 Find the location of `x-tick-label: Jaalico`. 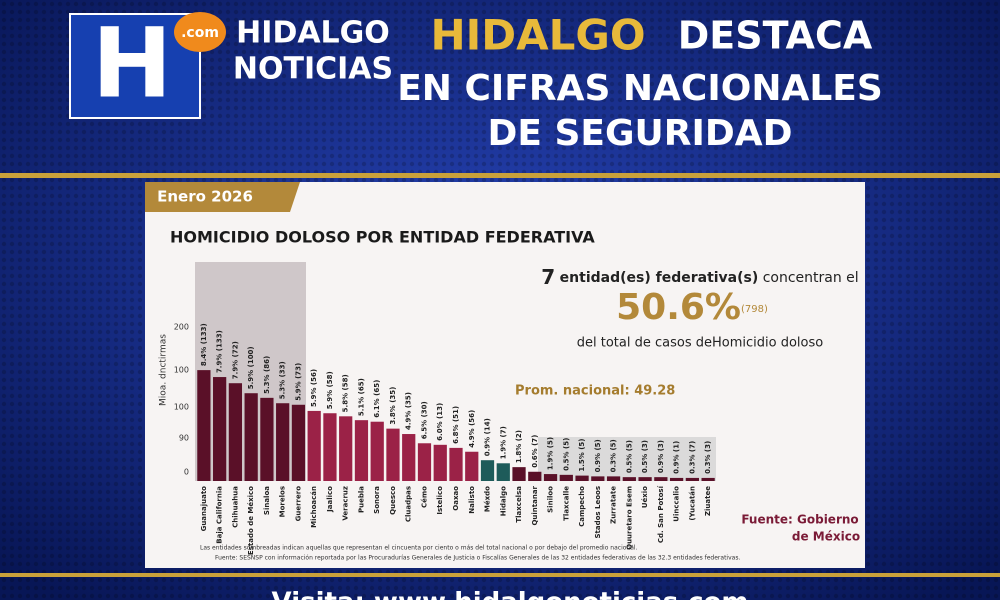

x-tick-label: Jaalico is located at coordinates (330, 499).